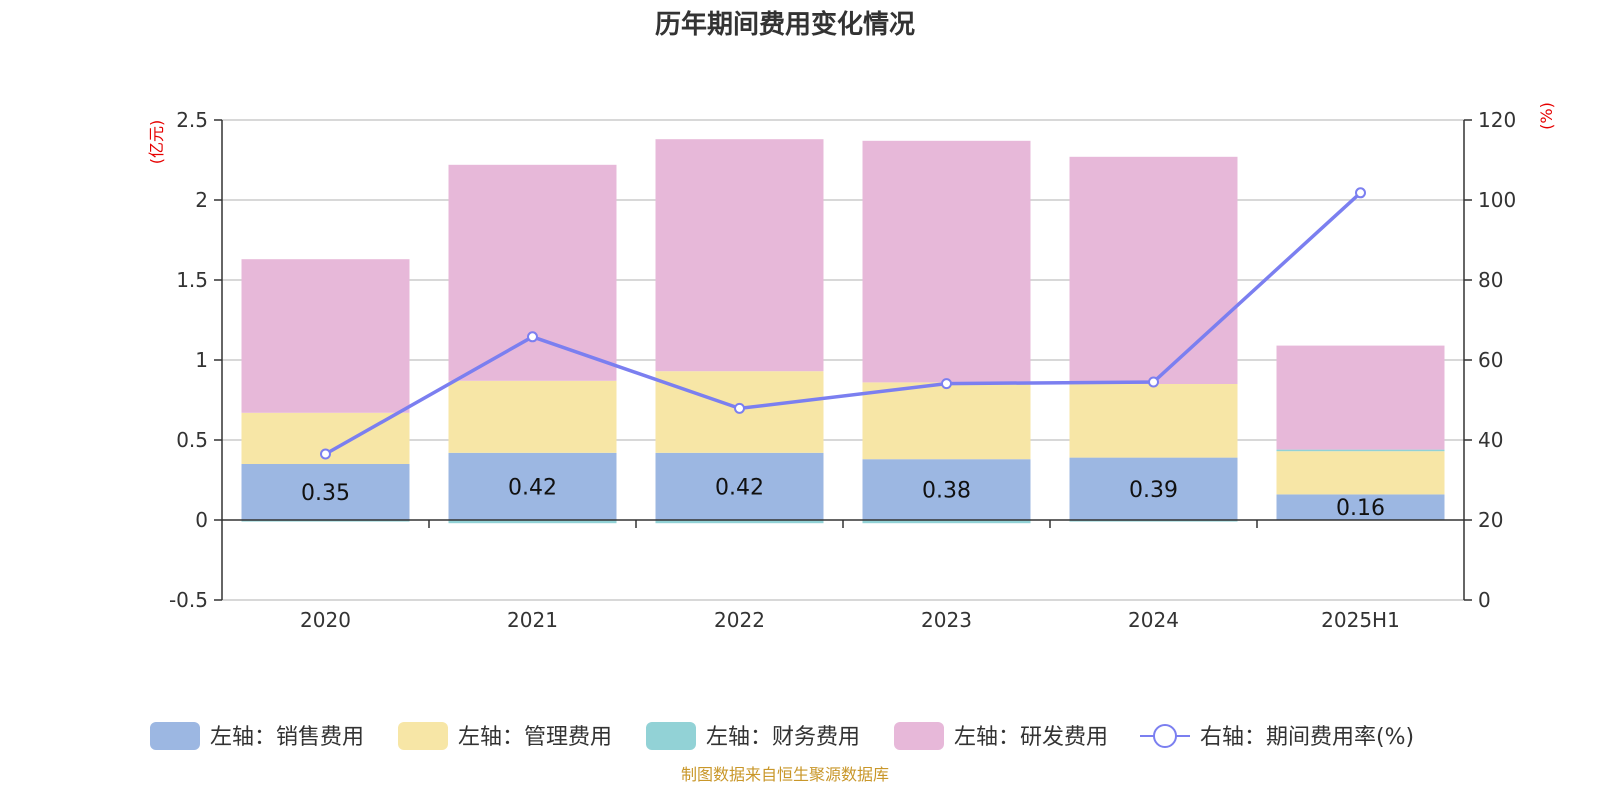  Describe the element at coordinates (532, 620) in the screenshot. I see `x-axis-tick-label: 2021` at that location.